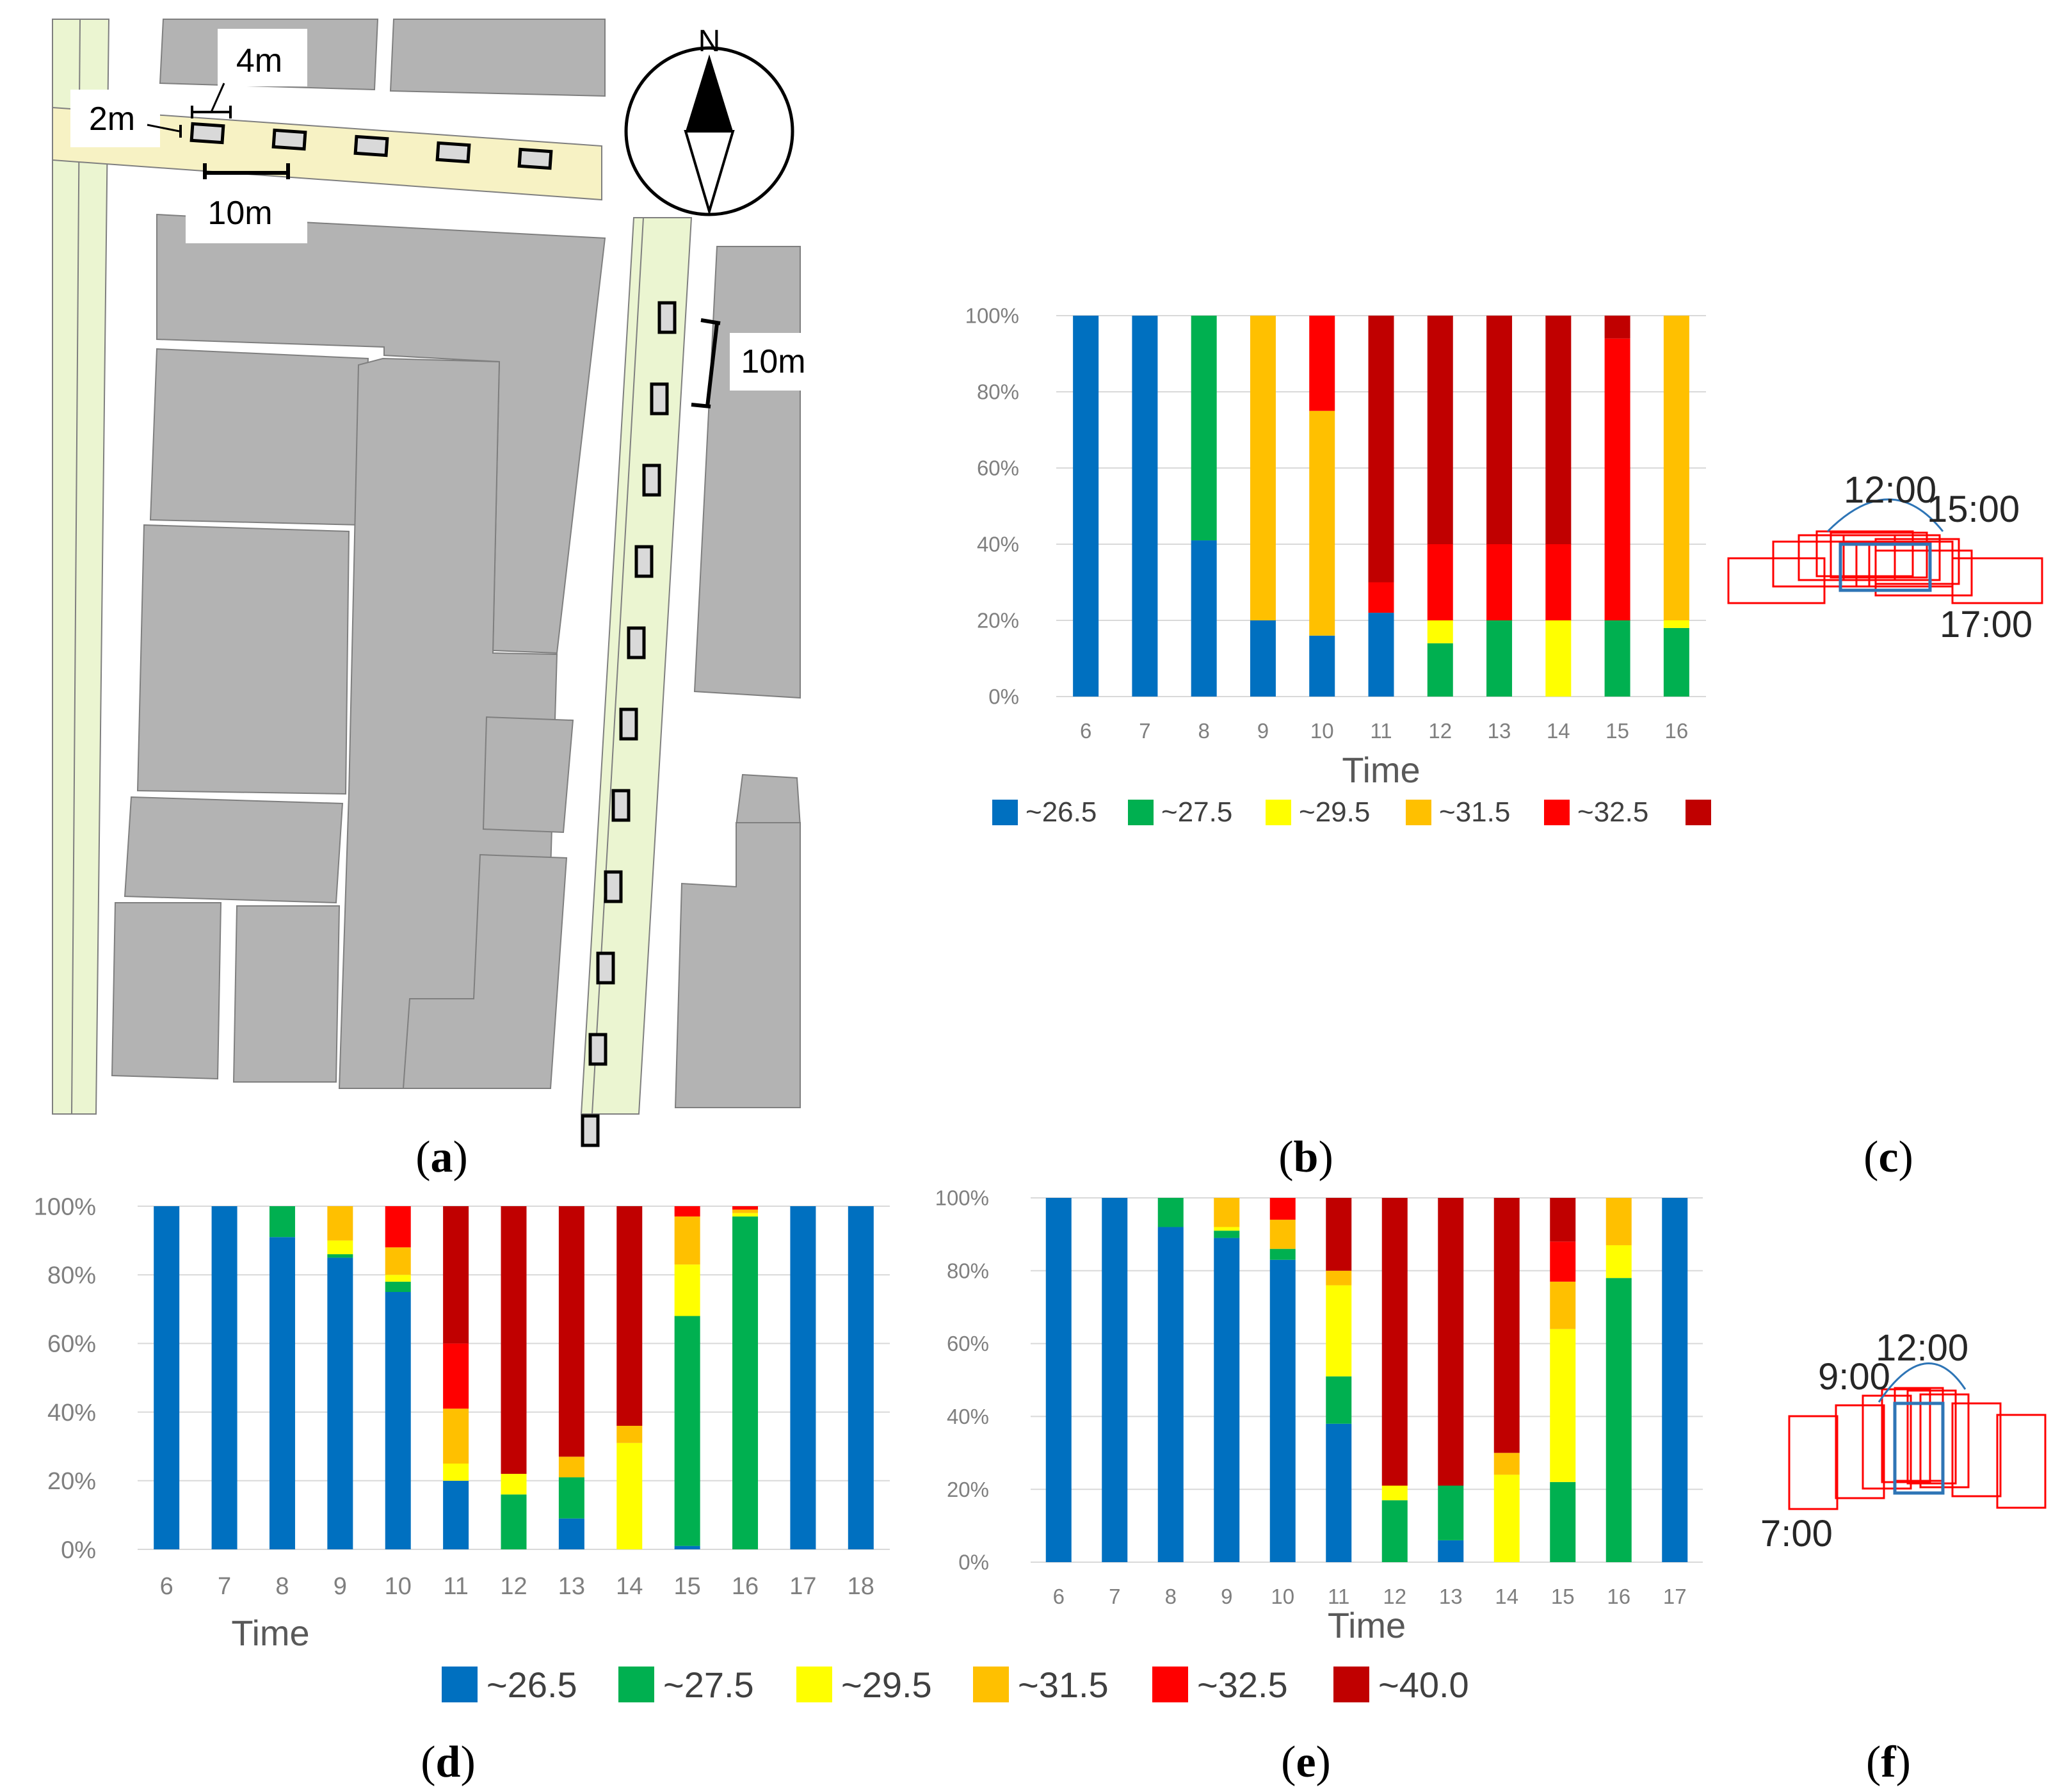 The width and height of the screenshot is (2060, 1792). What do you see at coordinates (955, 1685) in the screenshot?
I see `legend-de: ~26.5 ~27.5 ~29.5 ~31.5 ~32.5 ~40.0` at bounding box center [955, 1685].